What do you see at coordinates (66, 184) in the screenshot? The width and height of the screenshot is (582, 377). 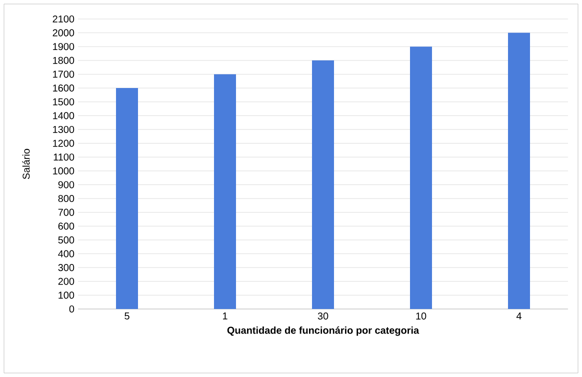 I see `y-tick-label: 900` at bounding box center [66, 184].